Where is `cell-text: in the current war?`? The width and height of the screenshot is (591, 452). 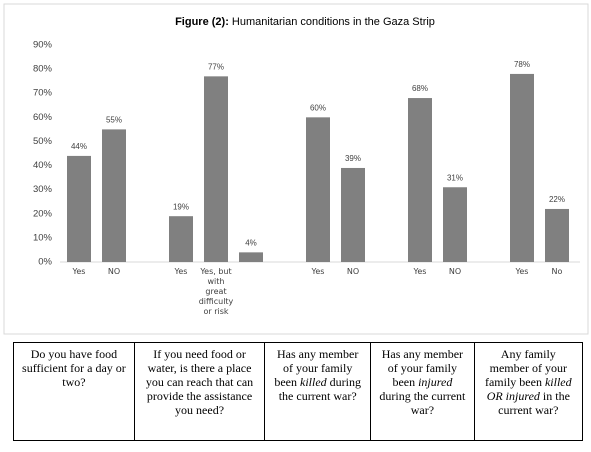 cell-text: in the current war? is located at coordinates (534, 403).